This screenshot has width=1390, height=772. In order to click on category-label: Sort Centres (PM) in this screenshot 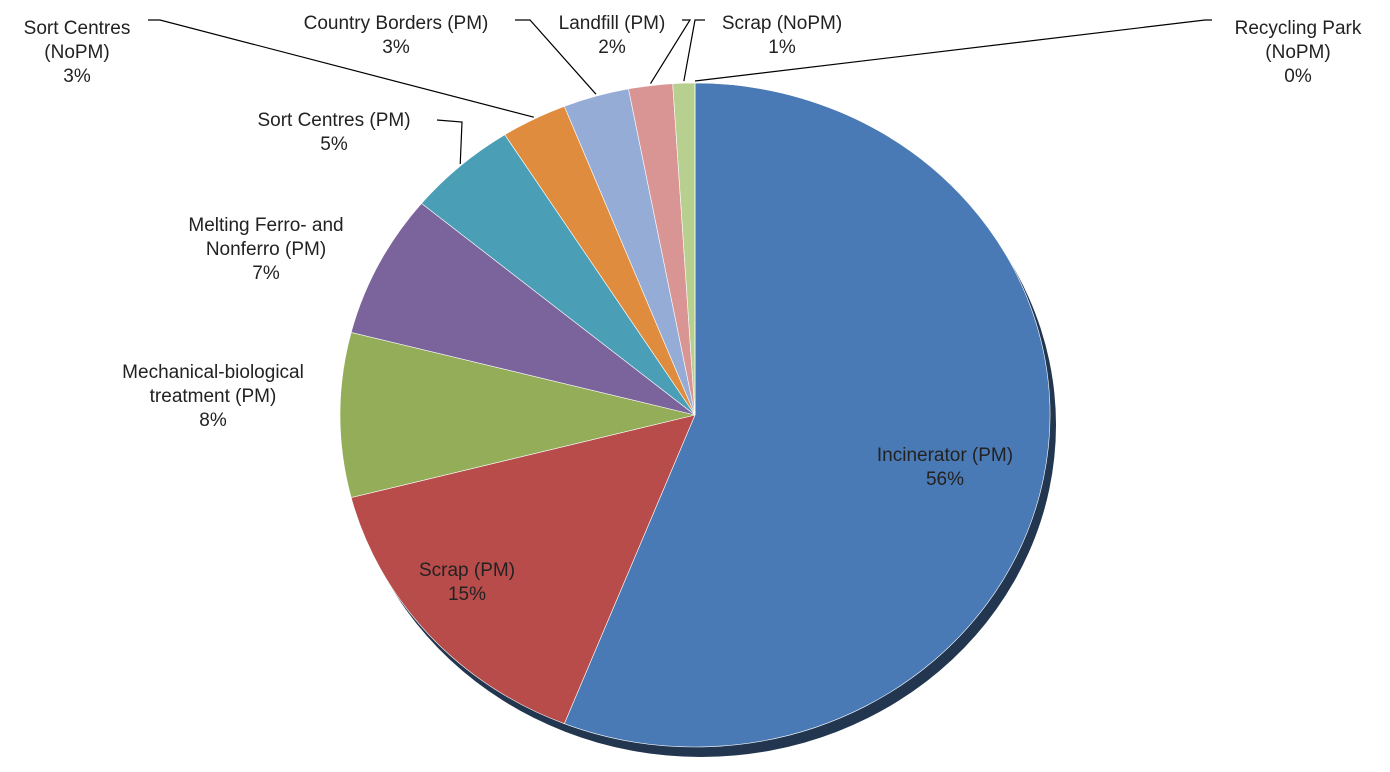, I will do `click(334, 120)`.